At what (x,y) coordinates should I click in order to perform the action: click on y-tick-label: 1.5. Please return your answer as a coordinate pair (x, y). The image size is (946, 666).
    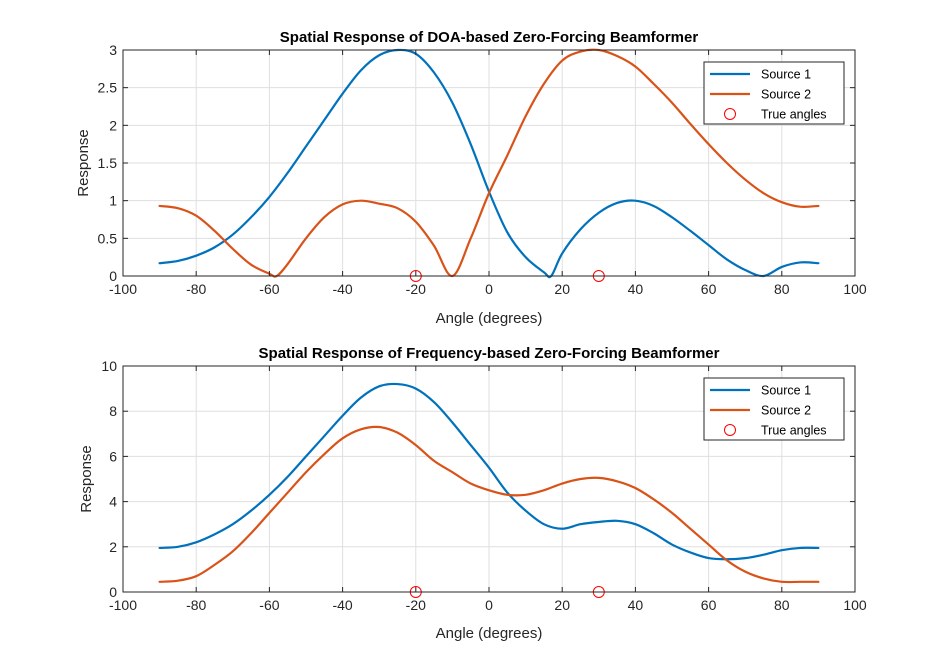
    Looking at the image, I should click on (108, 163).